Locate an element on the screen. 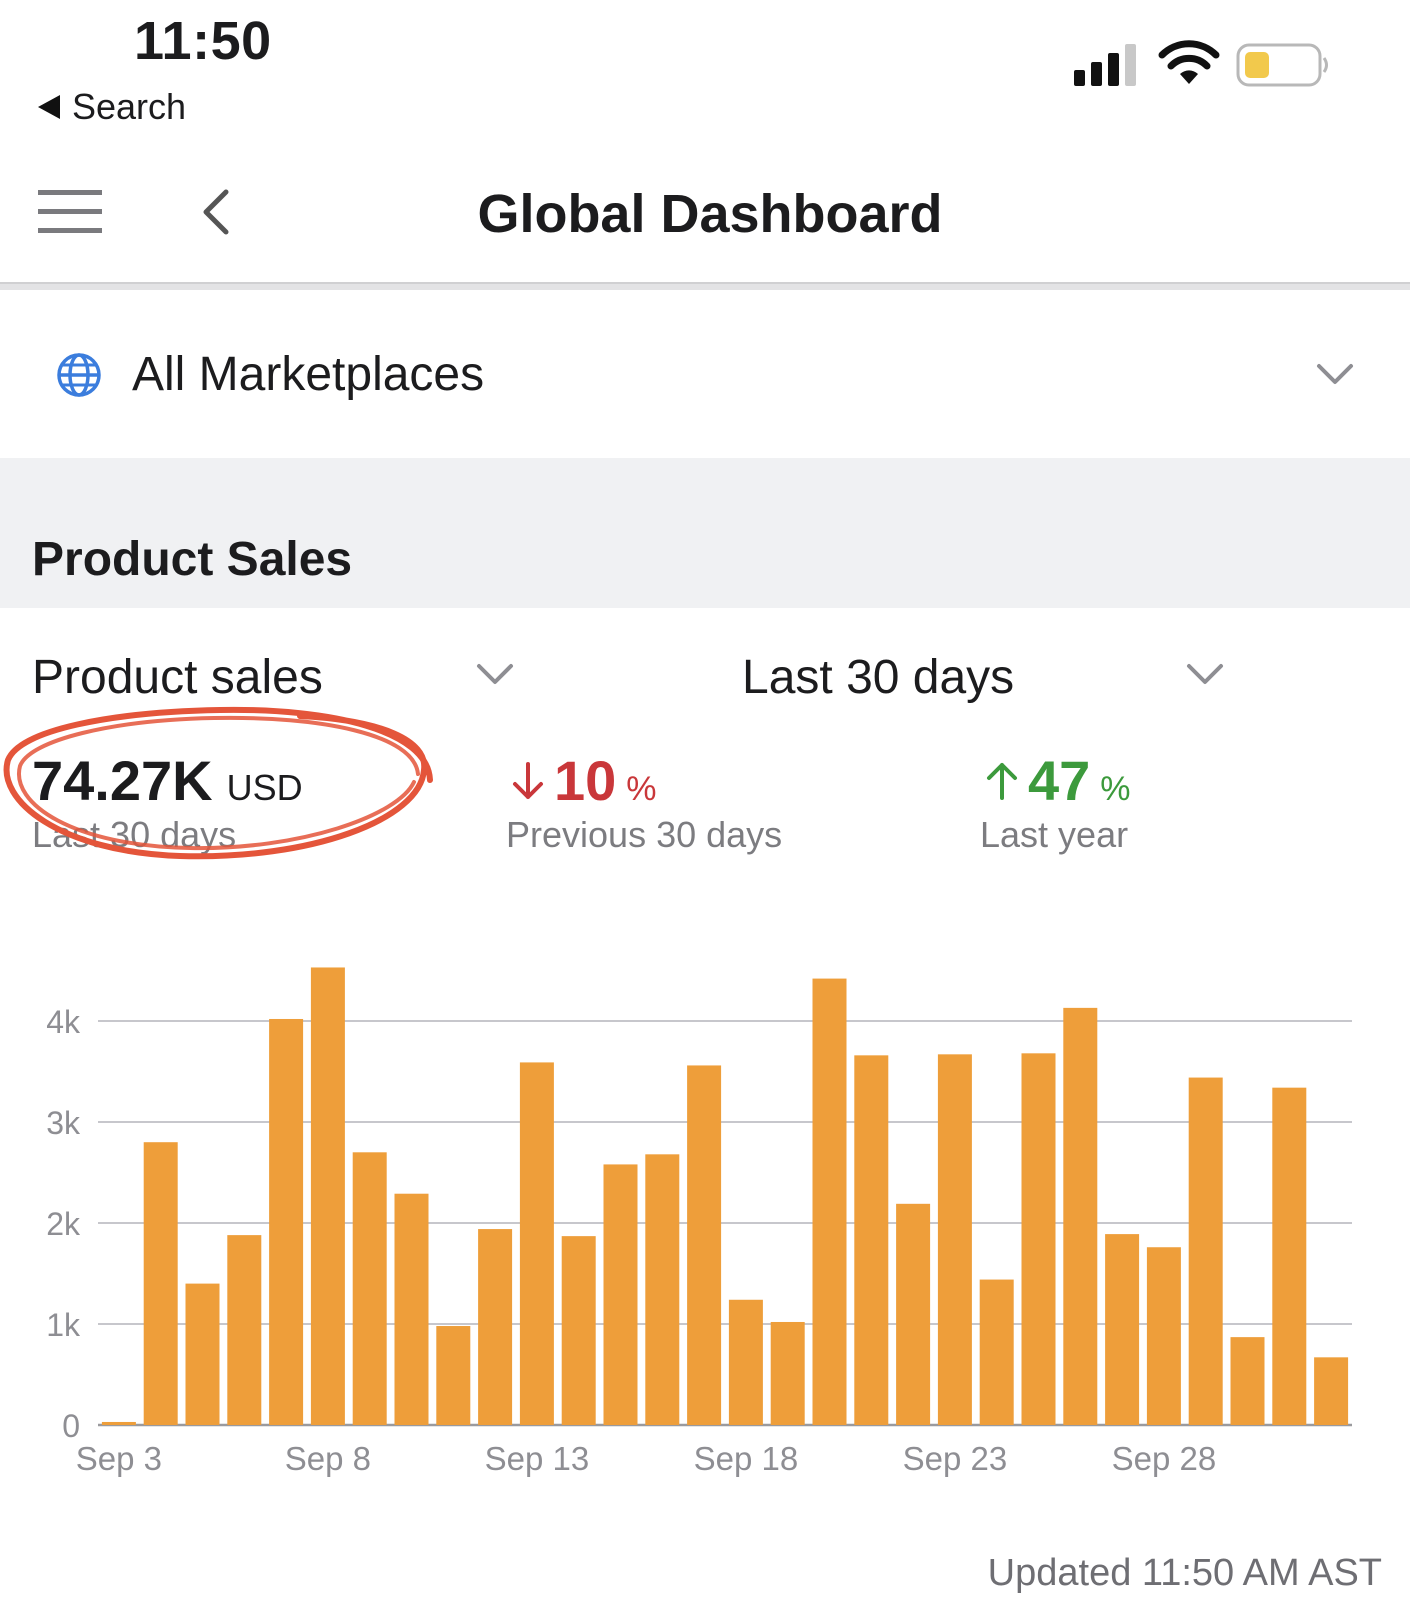 The height and width of the screenshot is (1598, 1410). section-title: Product Sales is located at coordinates (192, 559).